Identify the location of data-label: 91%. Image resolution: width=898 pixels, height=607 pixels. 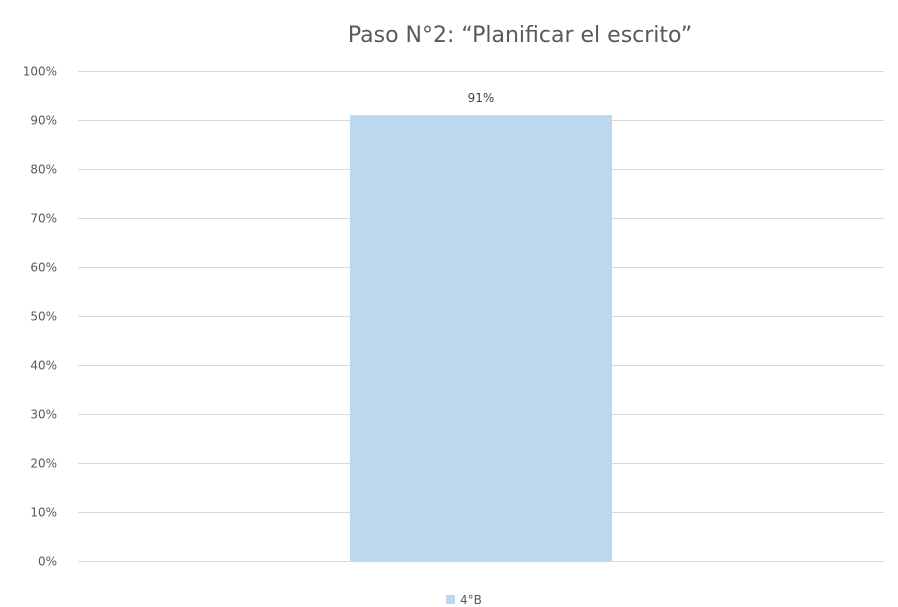
(481, 98).